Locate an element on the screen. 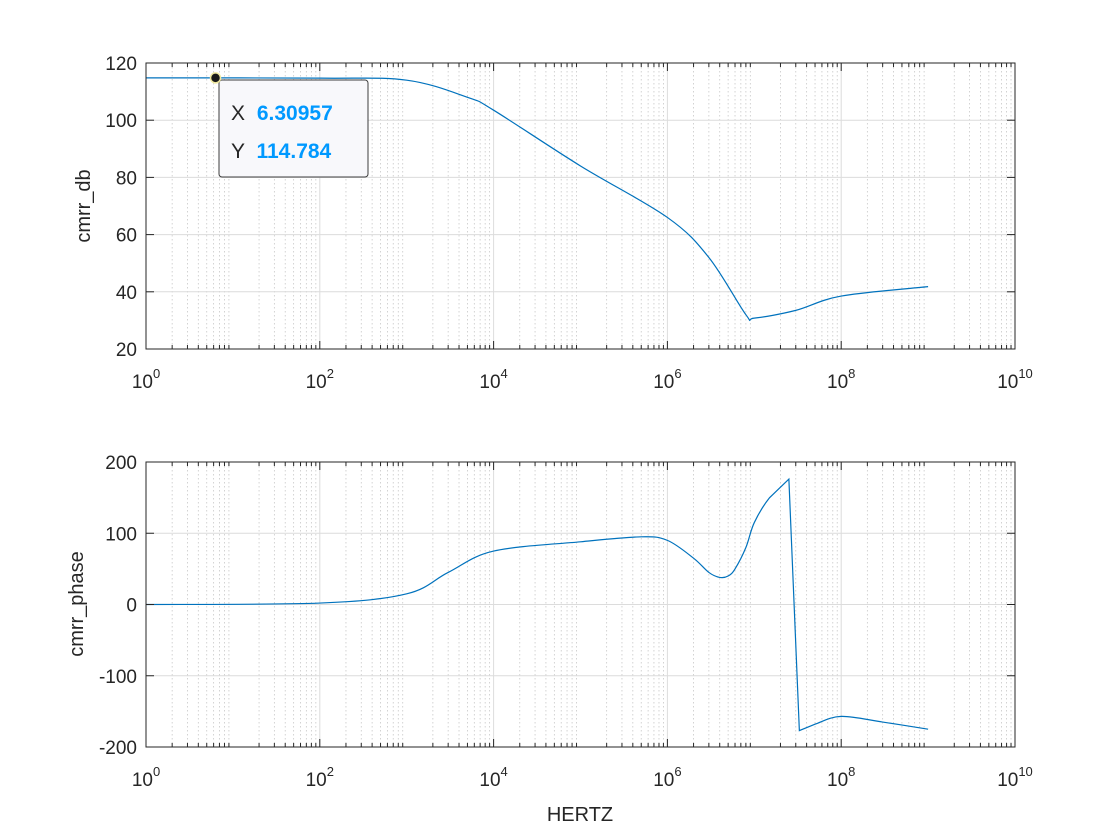 The height and width of the screenshot is (840, 1120). y-tick-label: 80 is located at coordinates (126, 178).